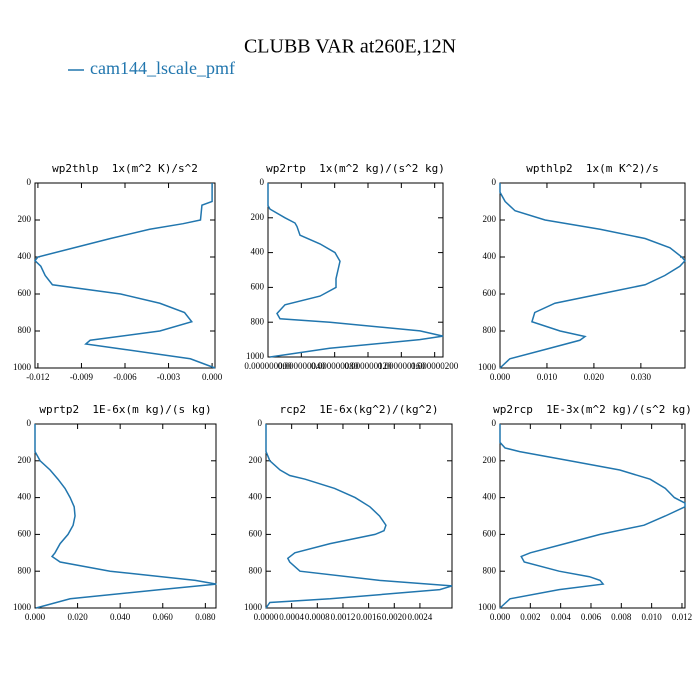  I want to click on x-tick-label: -0.006, so click(125, 377).